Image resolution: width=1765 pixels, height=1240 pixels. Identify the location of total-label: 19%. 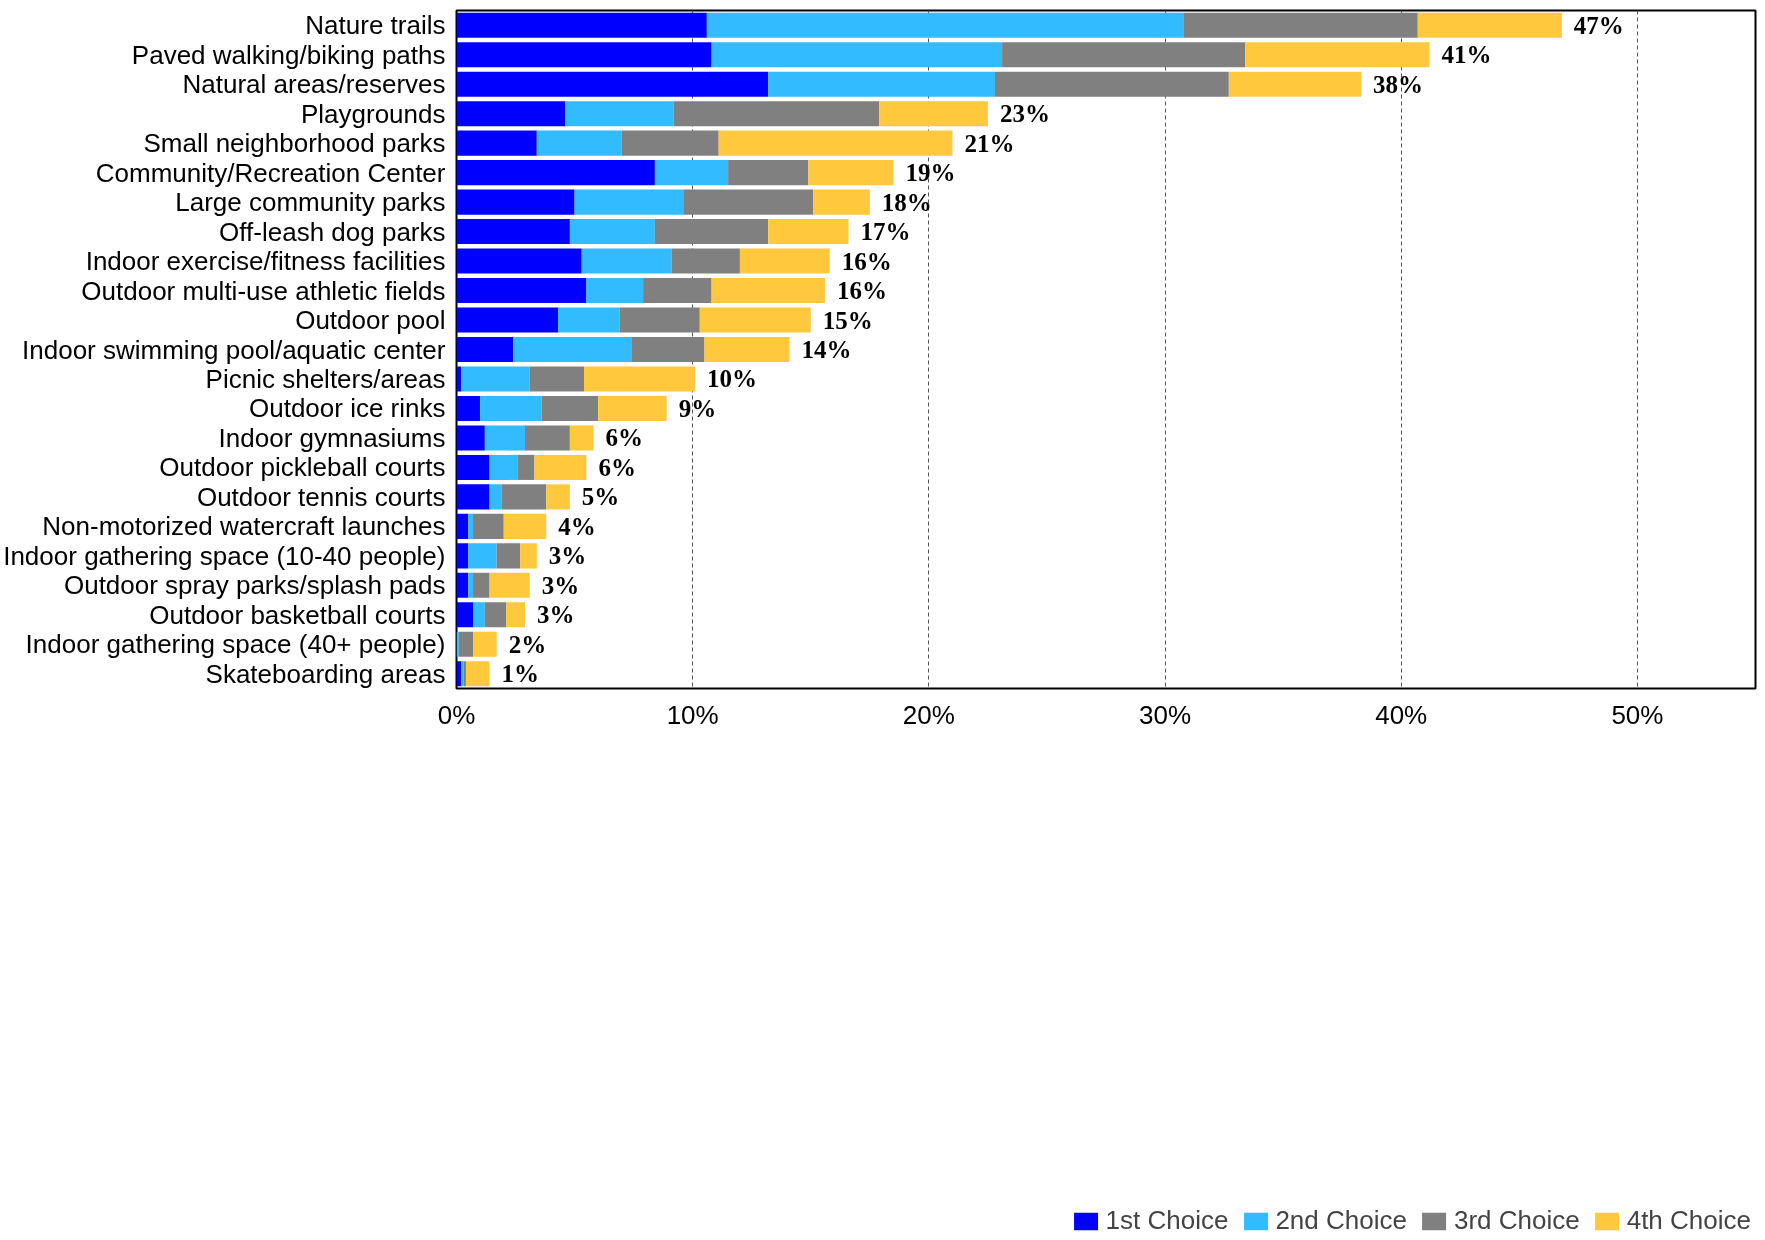
(930, 173).